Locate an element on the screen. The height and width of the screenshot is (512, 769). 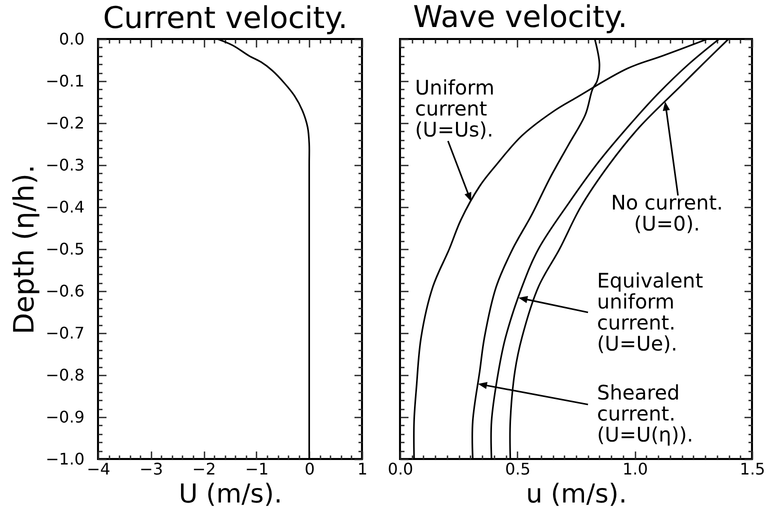
x-axis-title: U (m/s). is located at coordinates (230, 495).